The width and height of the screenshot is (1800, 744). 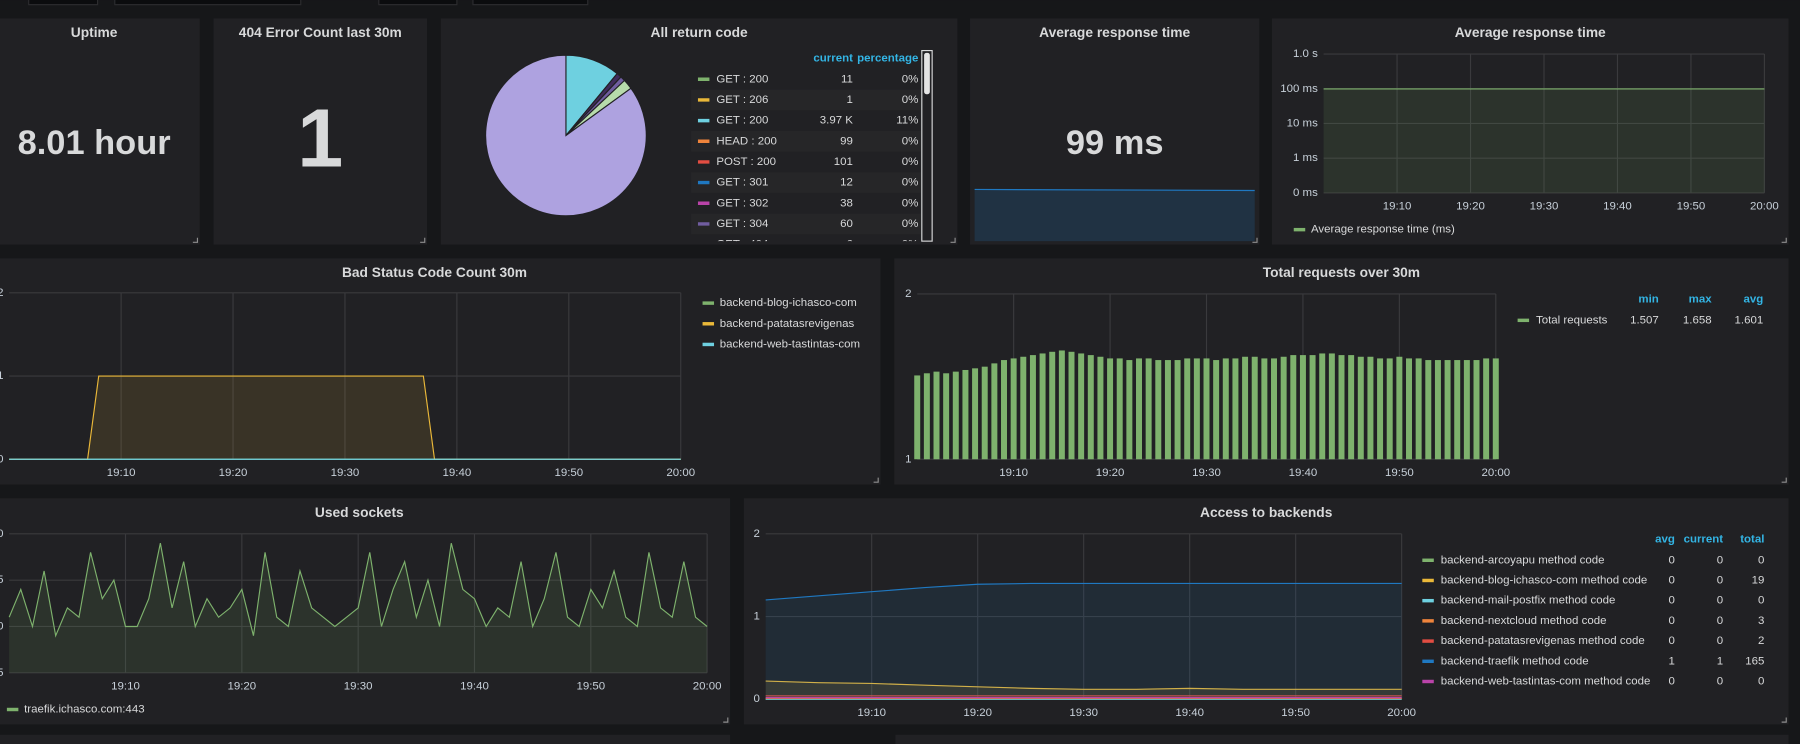 I want to click on panel-title: Used sockets, so click(x=359, y=512).